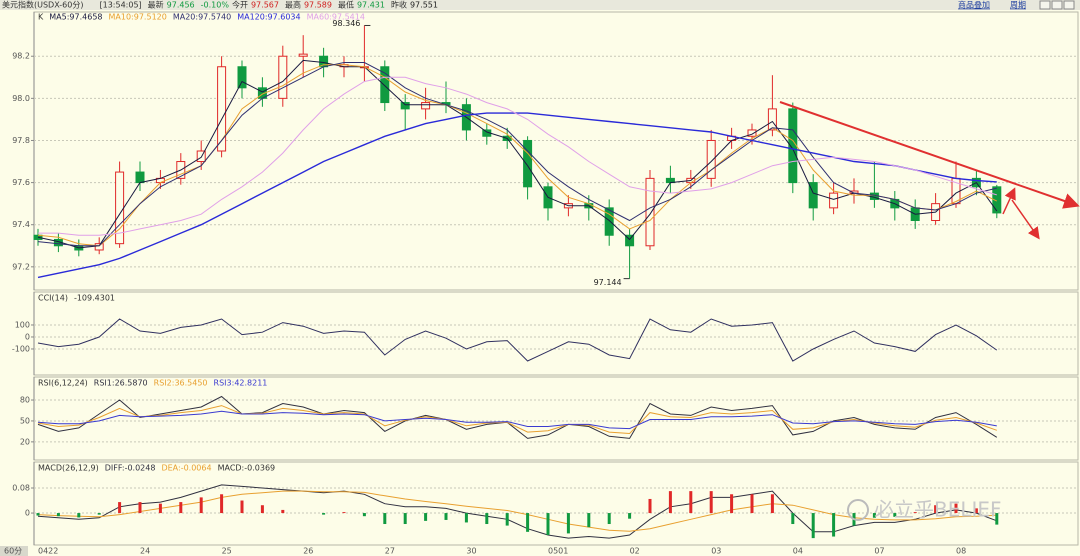 The width and height of the screenshot is (1080, 556). What do you see at coordinates (63, 383) in the screenshot?
I see `panel-title: RSI(6,12,24)` at bounding box center [63, 383].